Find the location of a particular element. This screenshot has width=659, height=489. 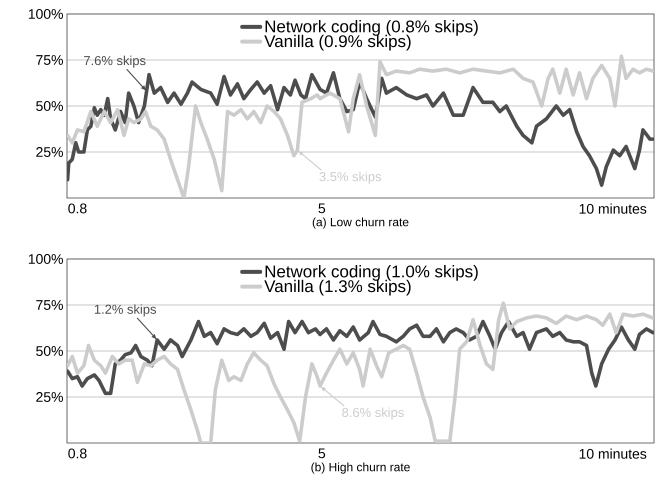

text: (b) High churn rate is located at coordinates (360, 468).